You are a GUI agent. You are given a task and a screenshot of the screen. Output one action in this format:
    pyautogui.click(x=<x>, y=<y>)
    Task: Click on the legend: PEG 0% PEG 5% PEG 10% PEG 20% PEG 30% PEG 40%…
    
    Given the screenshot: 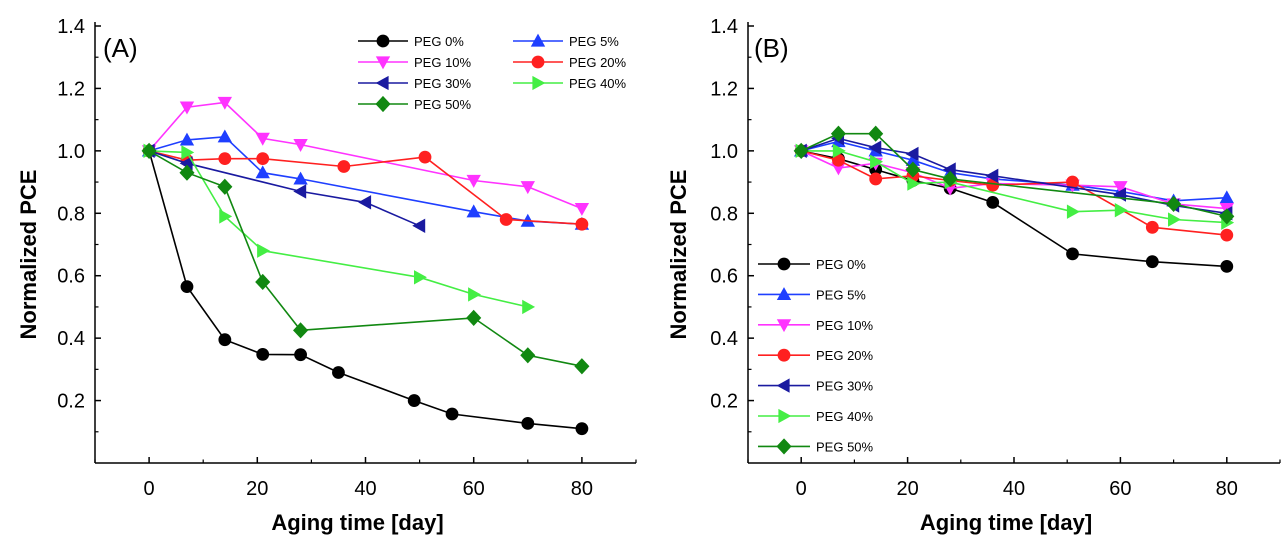 What is the action you would take?
    pyautogui.click(x=492, y=73)
    